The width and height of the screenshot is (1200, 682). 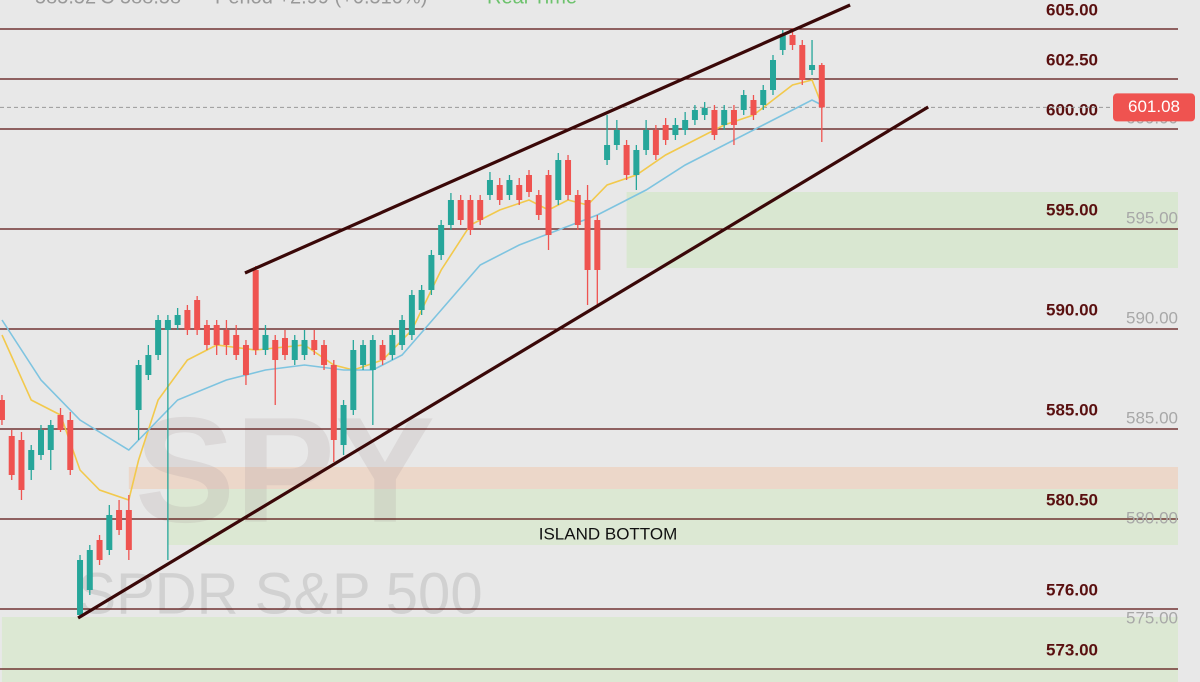 I want to click on annotation: ISLAND BOTTOM, so click(x=608, y=533).